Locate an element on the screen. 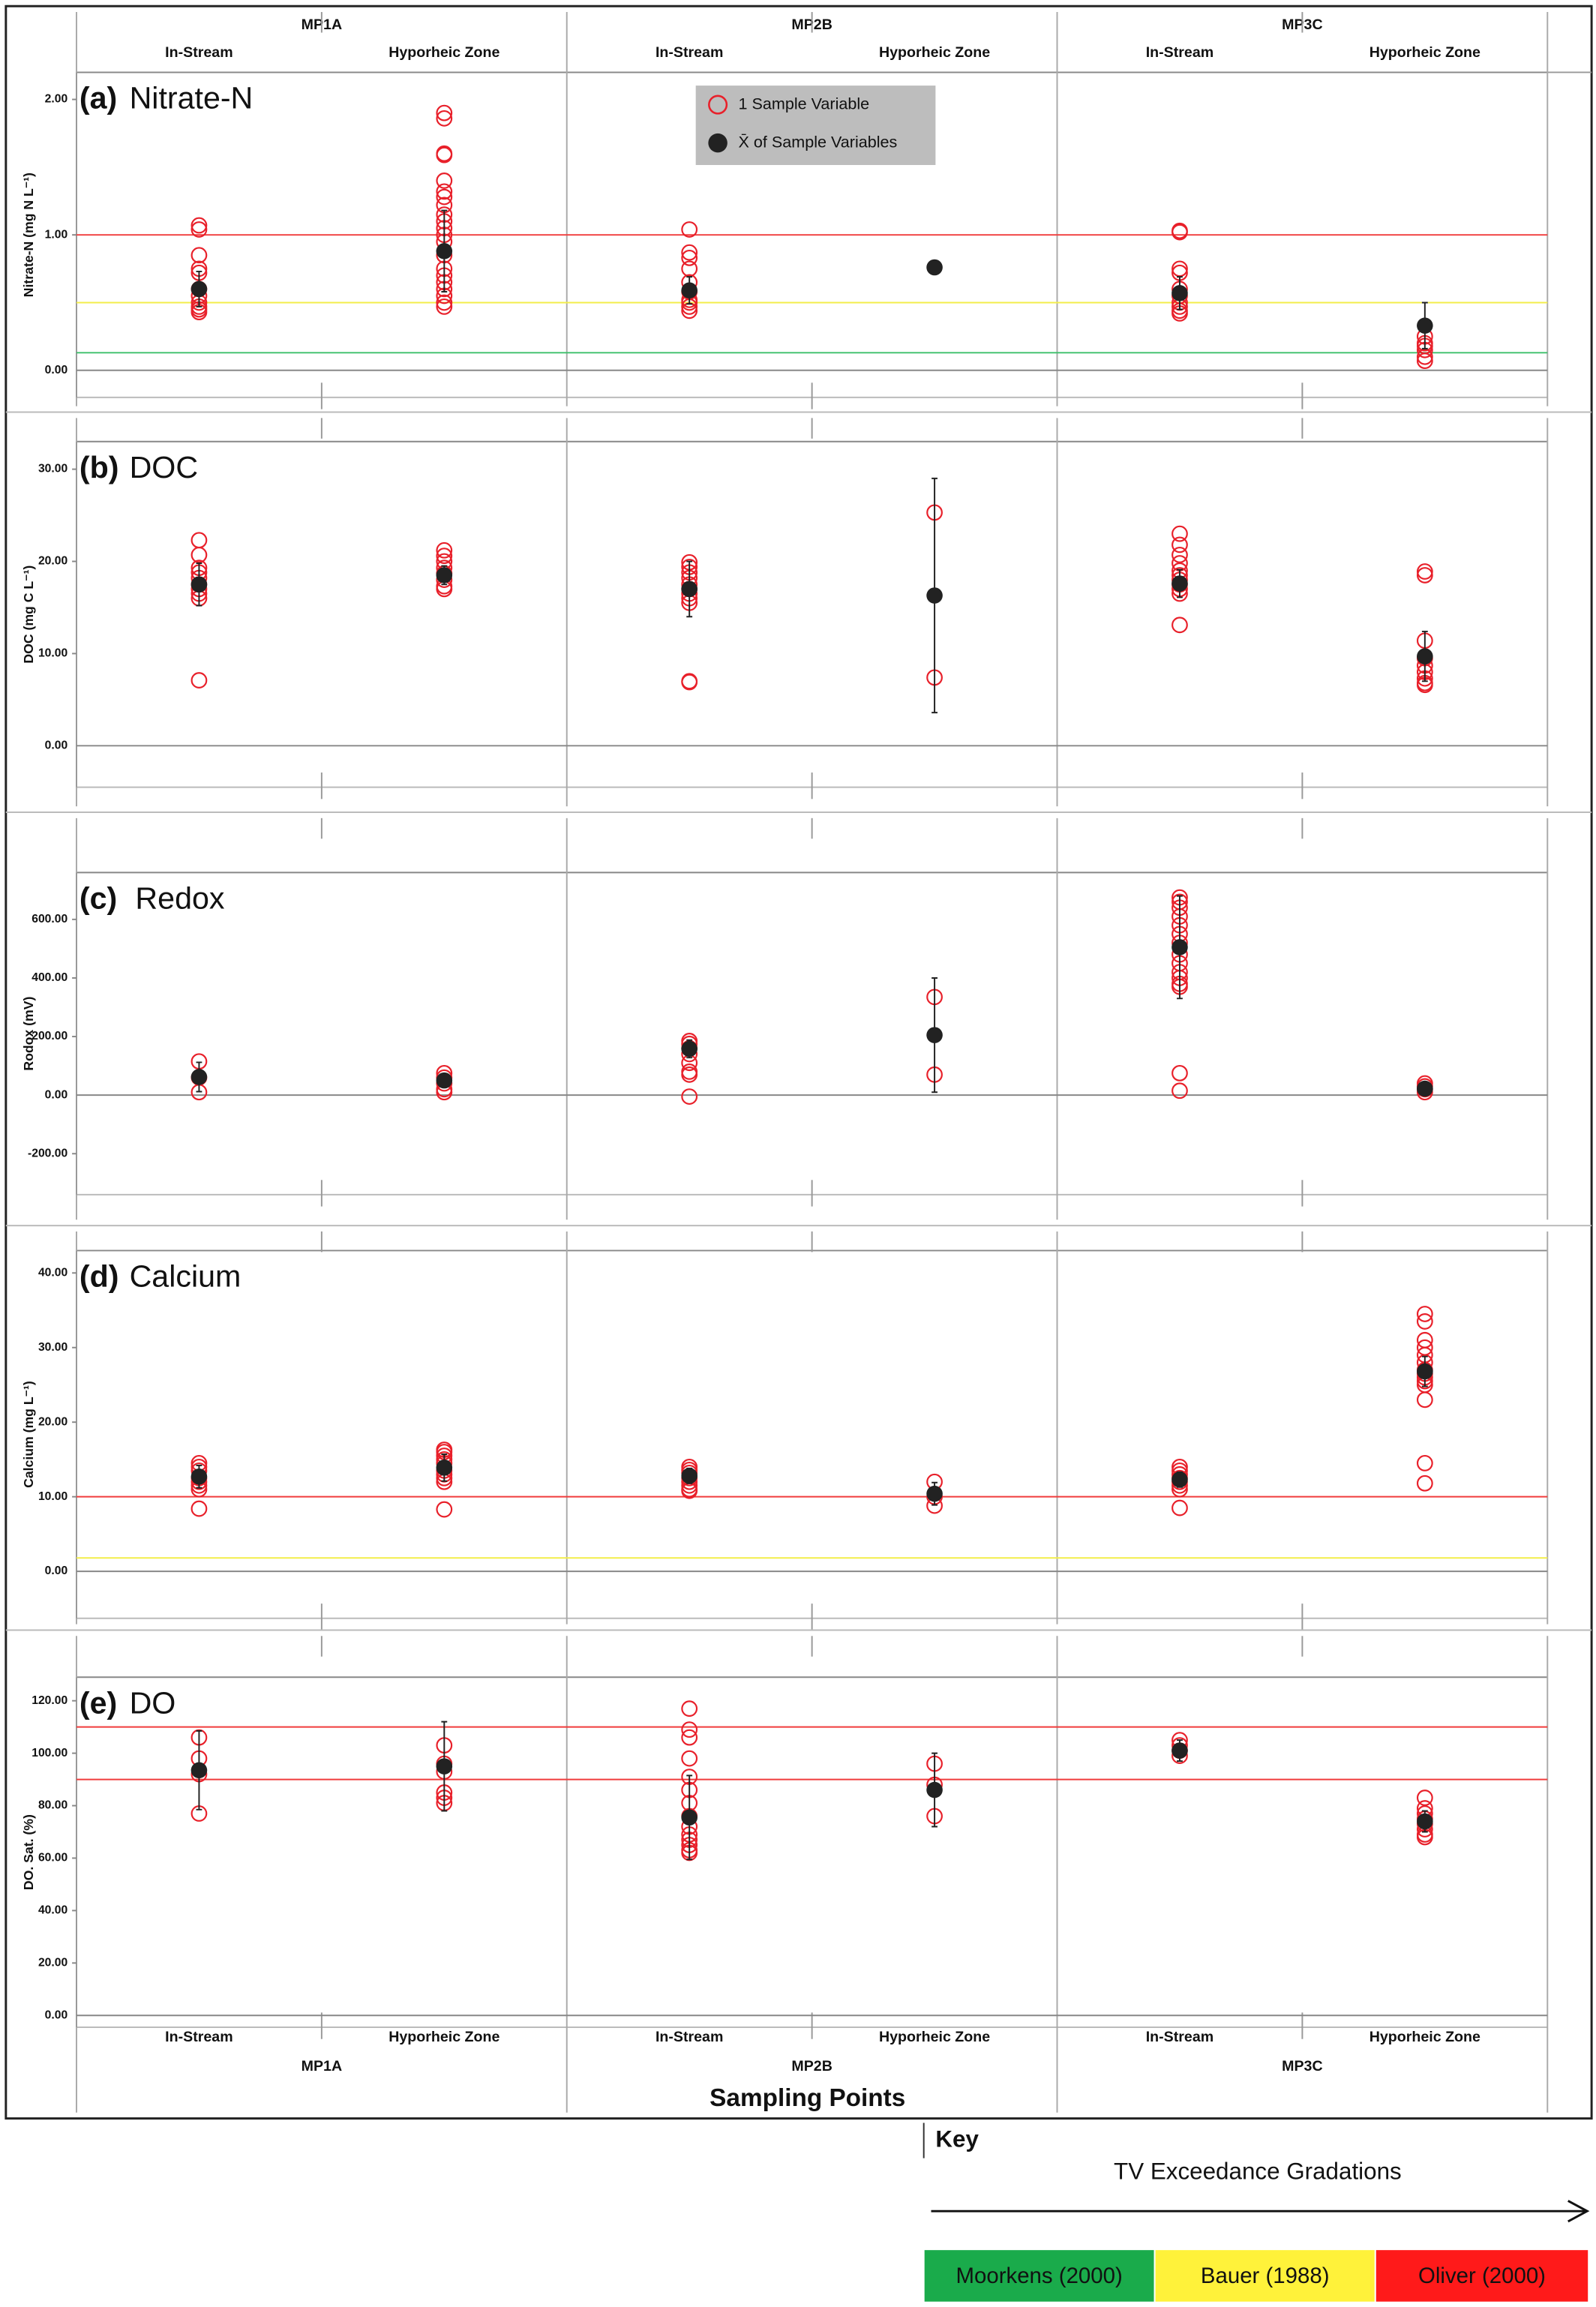 Image resolution: width=1596 pixels, height=2307 pixels. y-tick-label: 1.00 is located at coordinates (56, 234).